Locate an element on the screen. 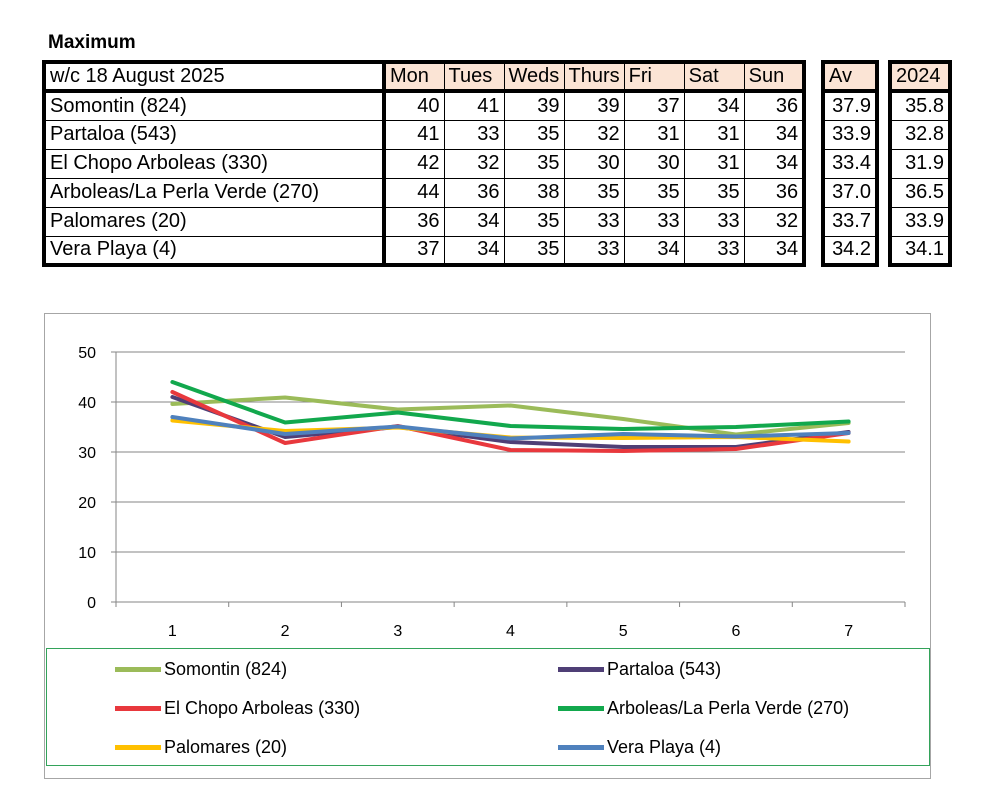 This screenshot has width=994, height=800. year-row: 36.5 is located at coordinates (920, 192).